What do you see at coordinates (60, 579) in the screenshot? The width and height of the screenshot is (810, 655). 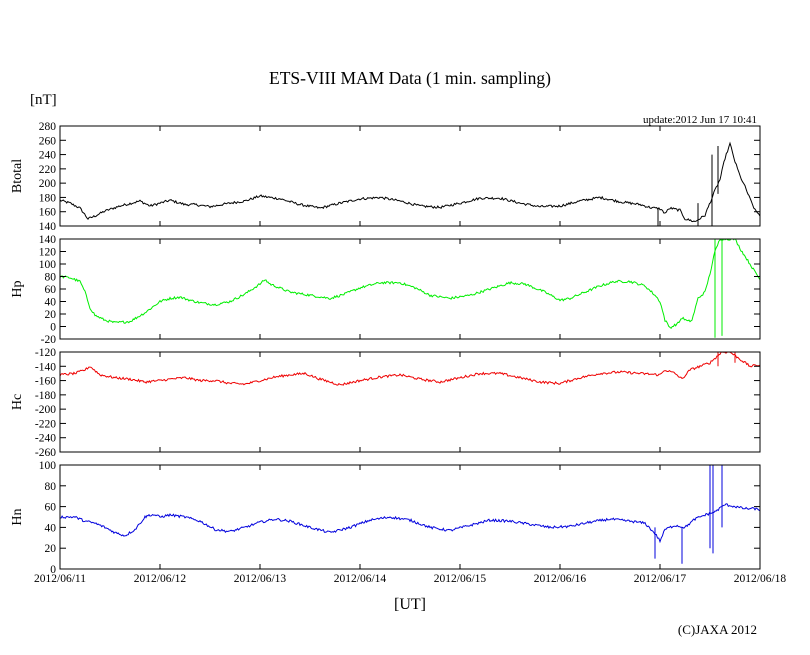 I see `x-tick-label: 2012/06/11` at bounding box center [60, 579].